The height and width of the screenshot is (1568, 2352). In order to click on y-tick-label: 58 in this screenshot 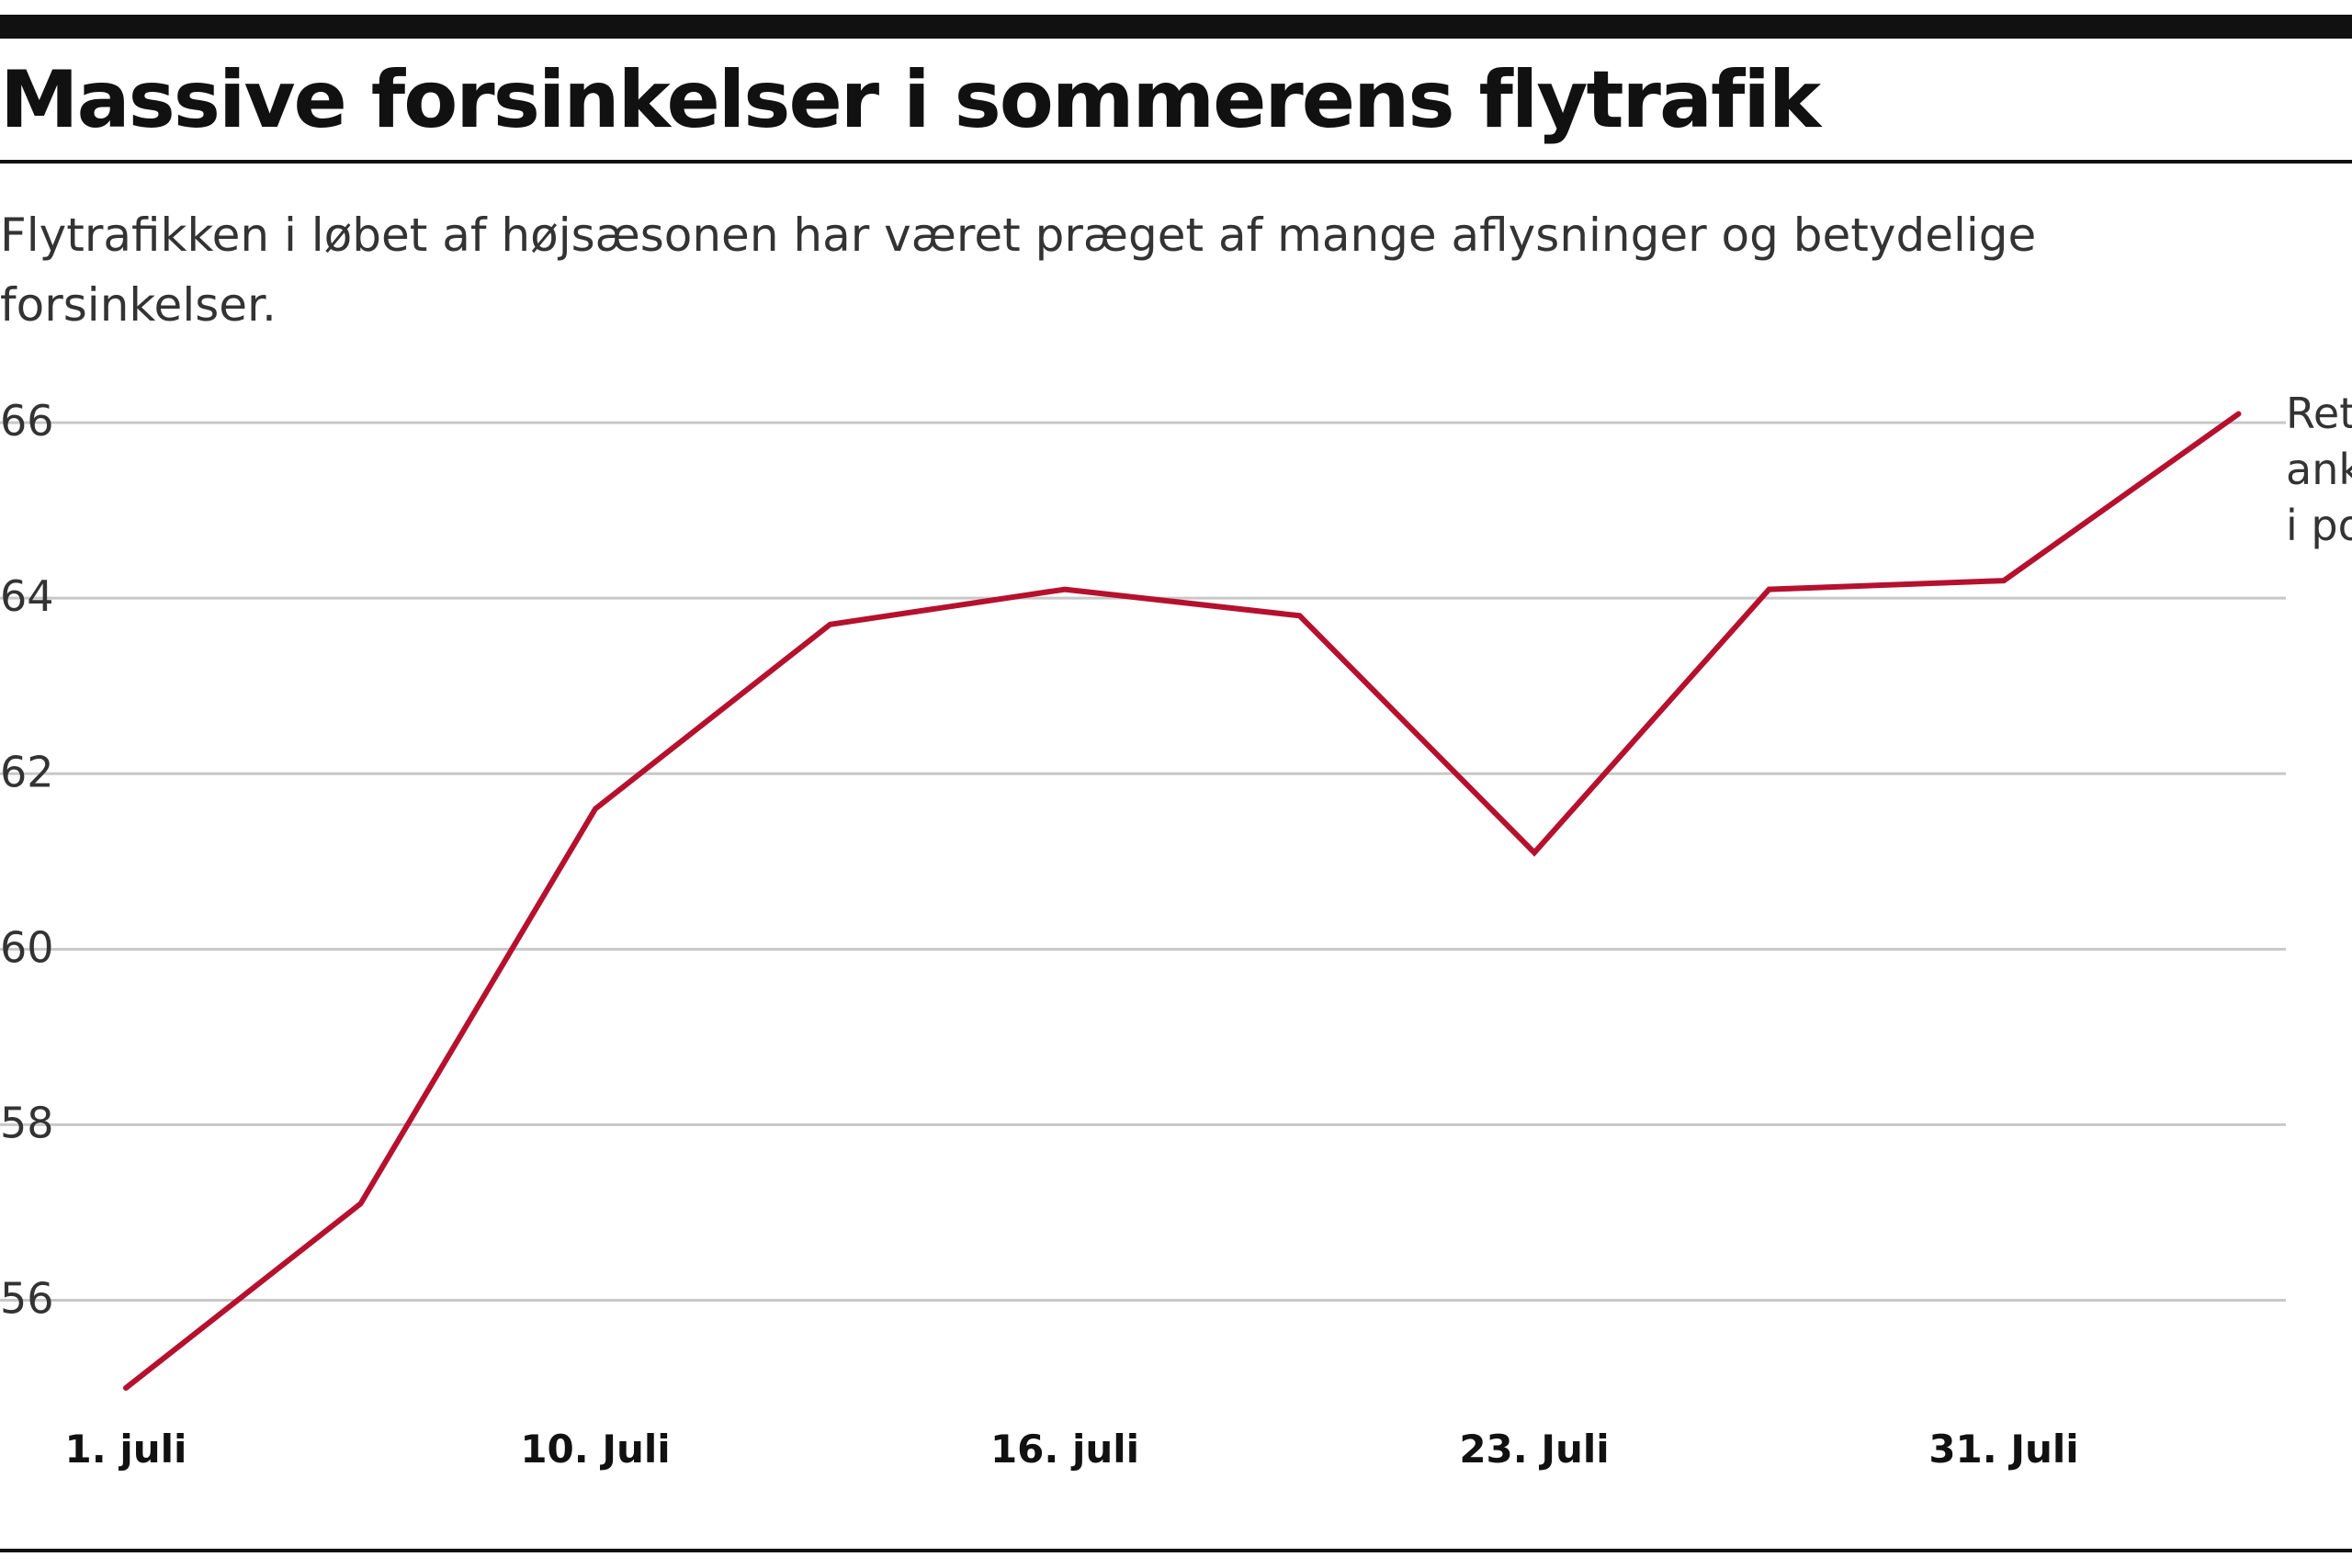, I will do `click(27, 1122)`.